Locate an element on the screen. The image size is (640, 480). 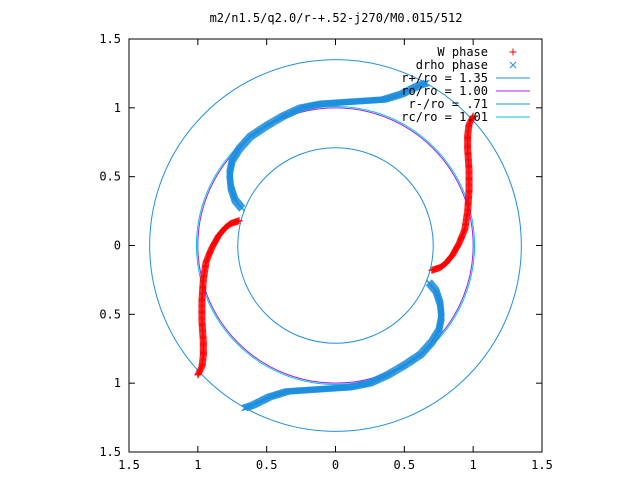
y-tick-label: 0 is located at coordinates (117, 246).